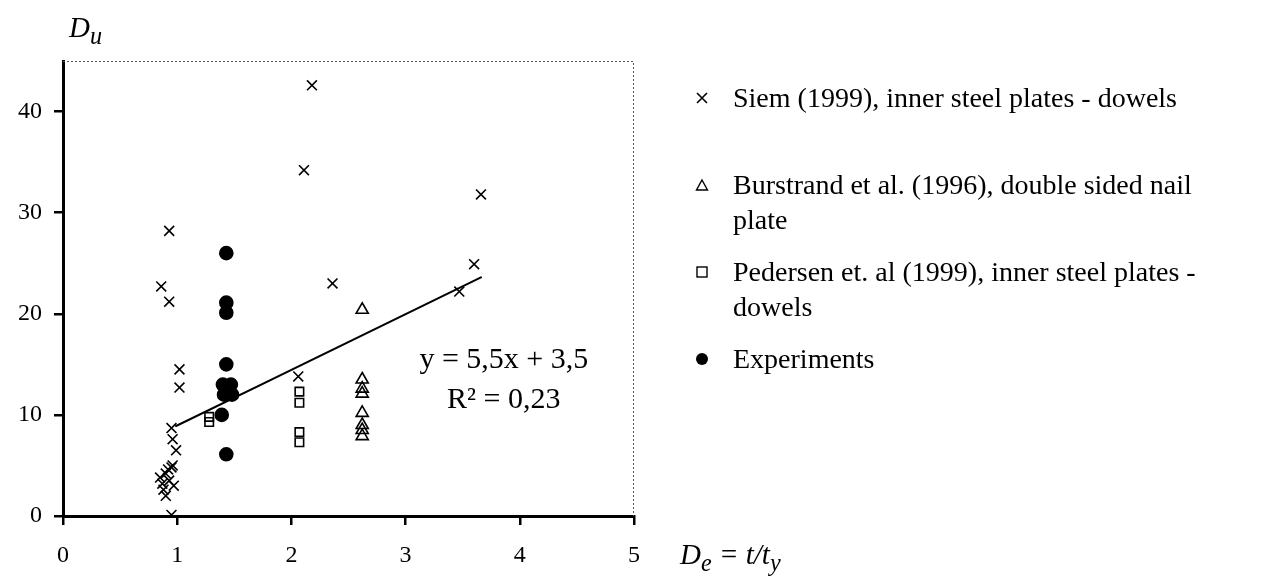 Image resolution: width=1261 pixels, height=579 pixels. What do you see at coordinates (86, 30) in the screenshot?
I see `y-axis-title: D$_{u}$` at bounding box center [86, 30].